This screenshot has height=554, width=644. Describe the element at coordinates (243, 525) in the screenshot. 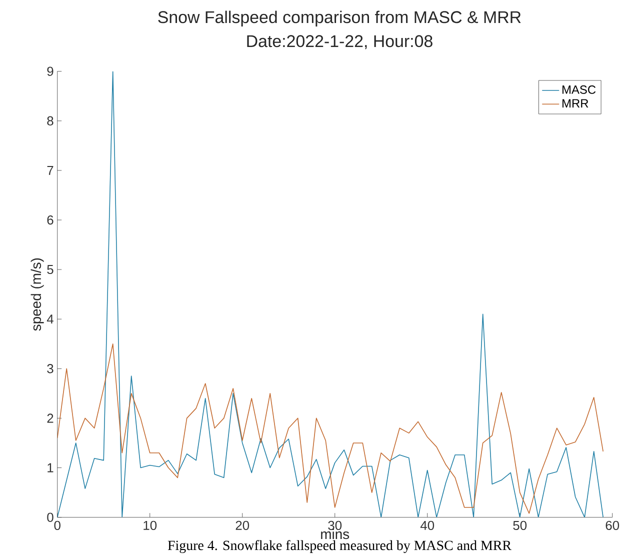

I see `x-tick-label: 20` at that location.